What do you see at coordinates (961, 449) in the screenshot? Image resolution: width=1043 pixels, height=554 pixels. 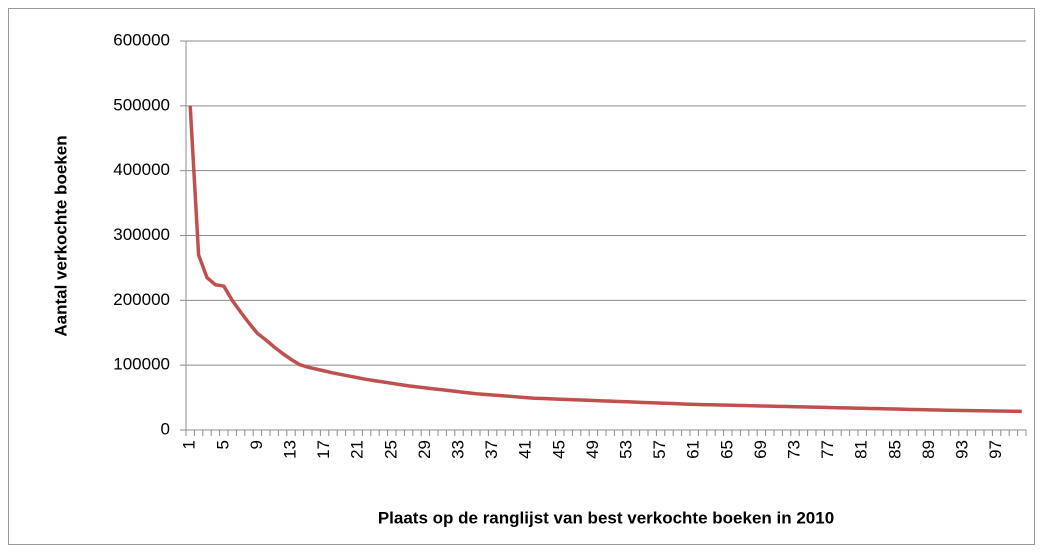 I see `x-tick-label: 93` at bounding box center [961, 449].